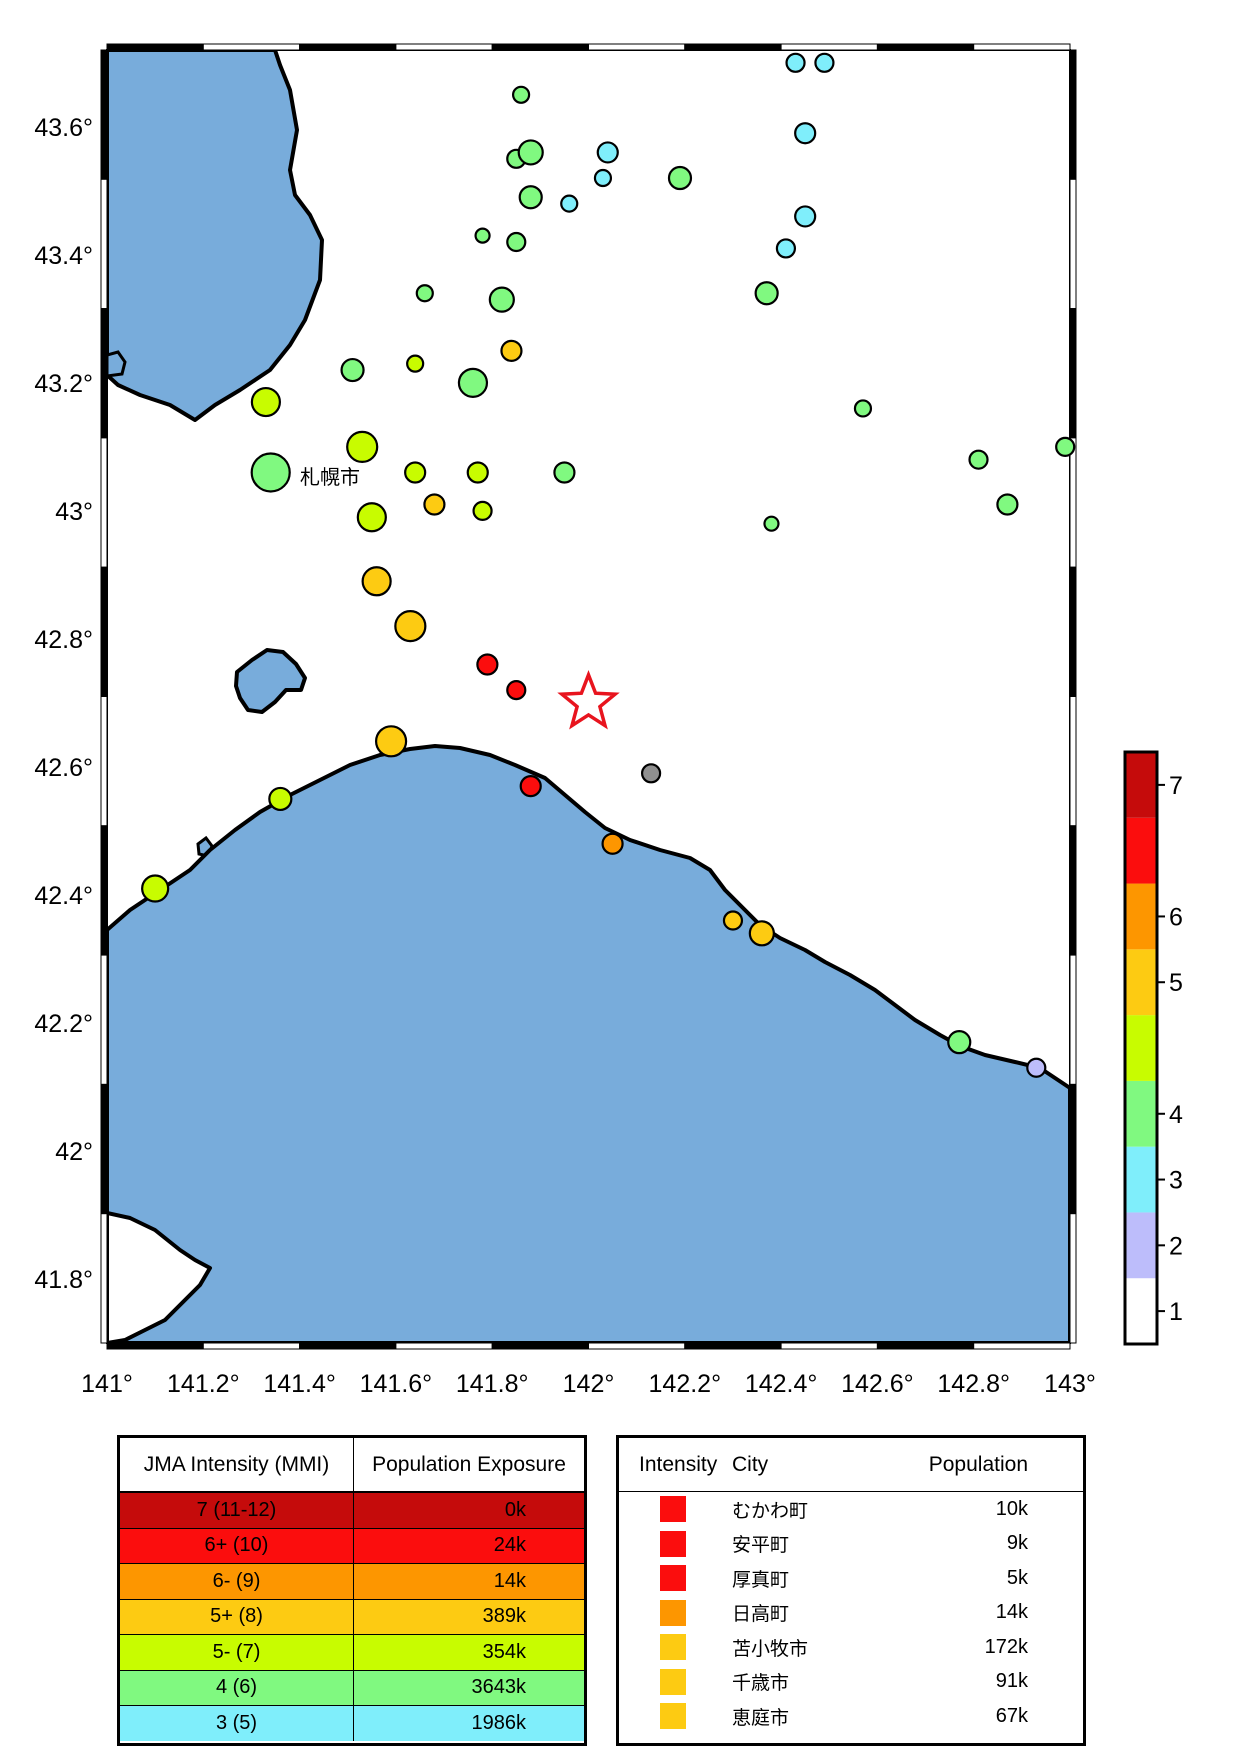 The height and width of the screenshot is (1754, 1240). I want to click on colorbar-frame, so click(1141, 1048).